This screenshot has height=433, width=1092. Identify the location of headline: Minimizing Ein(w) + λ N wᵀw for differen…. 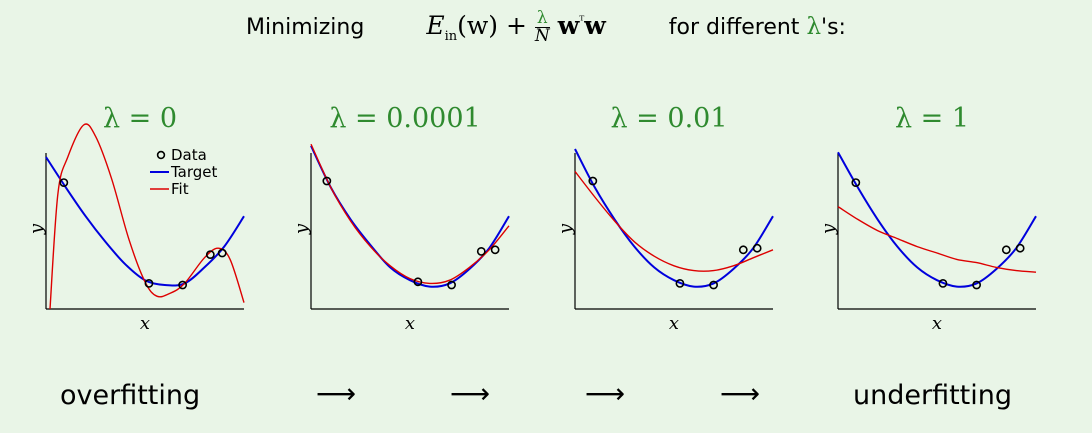
(546, 27).